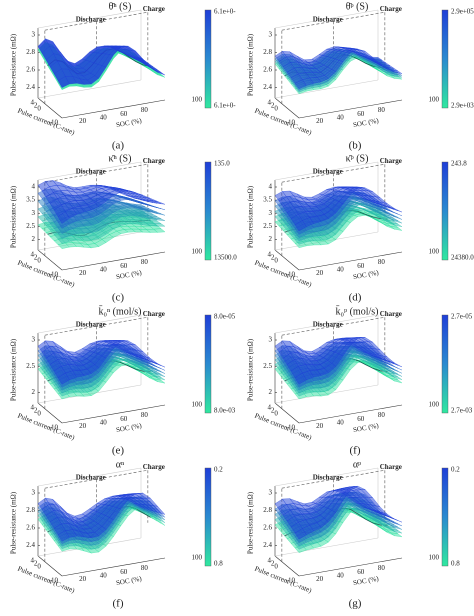 This screenshot has height=616, width=474. What do you see at coordinates (118, 298) in the screenshot?
I see `panel-caption: (c)` at bounding box center [118, 298].